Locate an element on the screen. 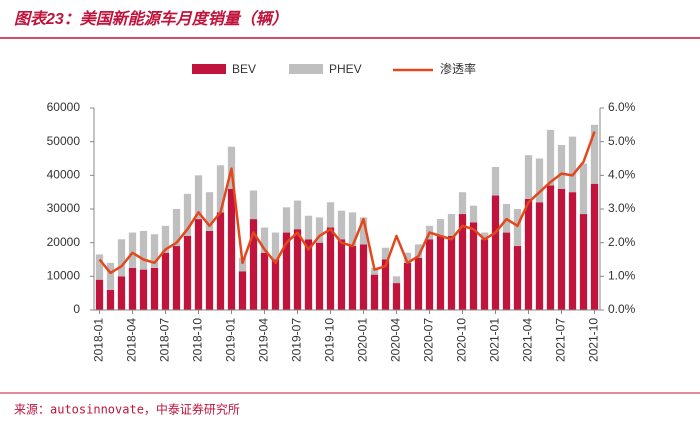 The height and width of the screenshot is (429, 700). legend-label: BEV is located at coordinates (244, 69).